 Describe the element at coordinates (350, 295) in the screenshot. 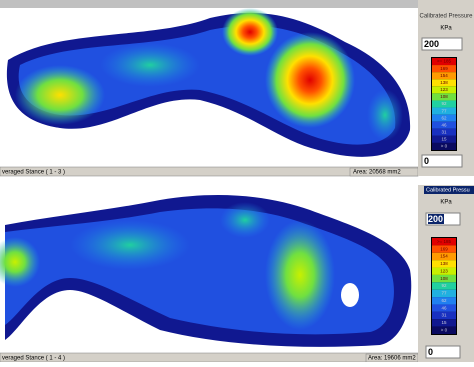

I see `map-hole` at that location.